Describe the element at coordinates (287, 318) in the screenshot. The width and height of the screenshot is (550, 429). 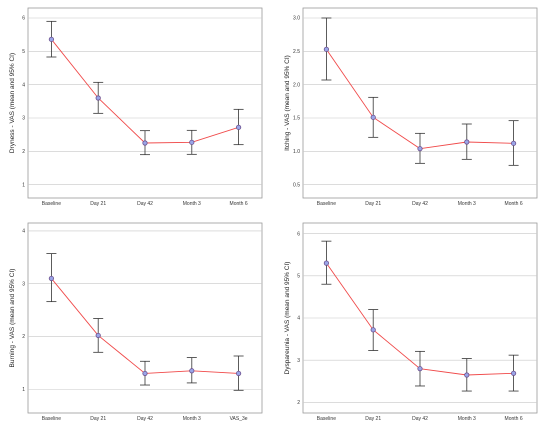
I see `y-axis-label: Dyspareunia - VAS (mean and 95% CI)` at that location.